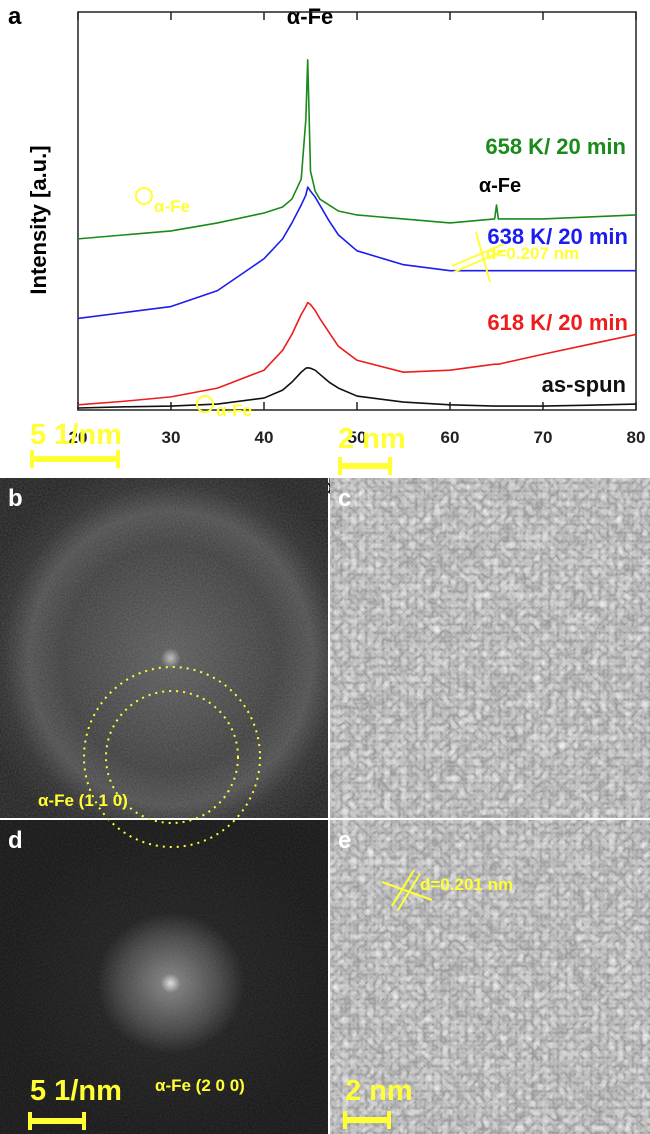 The image size is (650, 1134). I want to click on series-label: 638 K/ 20 min, so click(557, 236).